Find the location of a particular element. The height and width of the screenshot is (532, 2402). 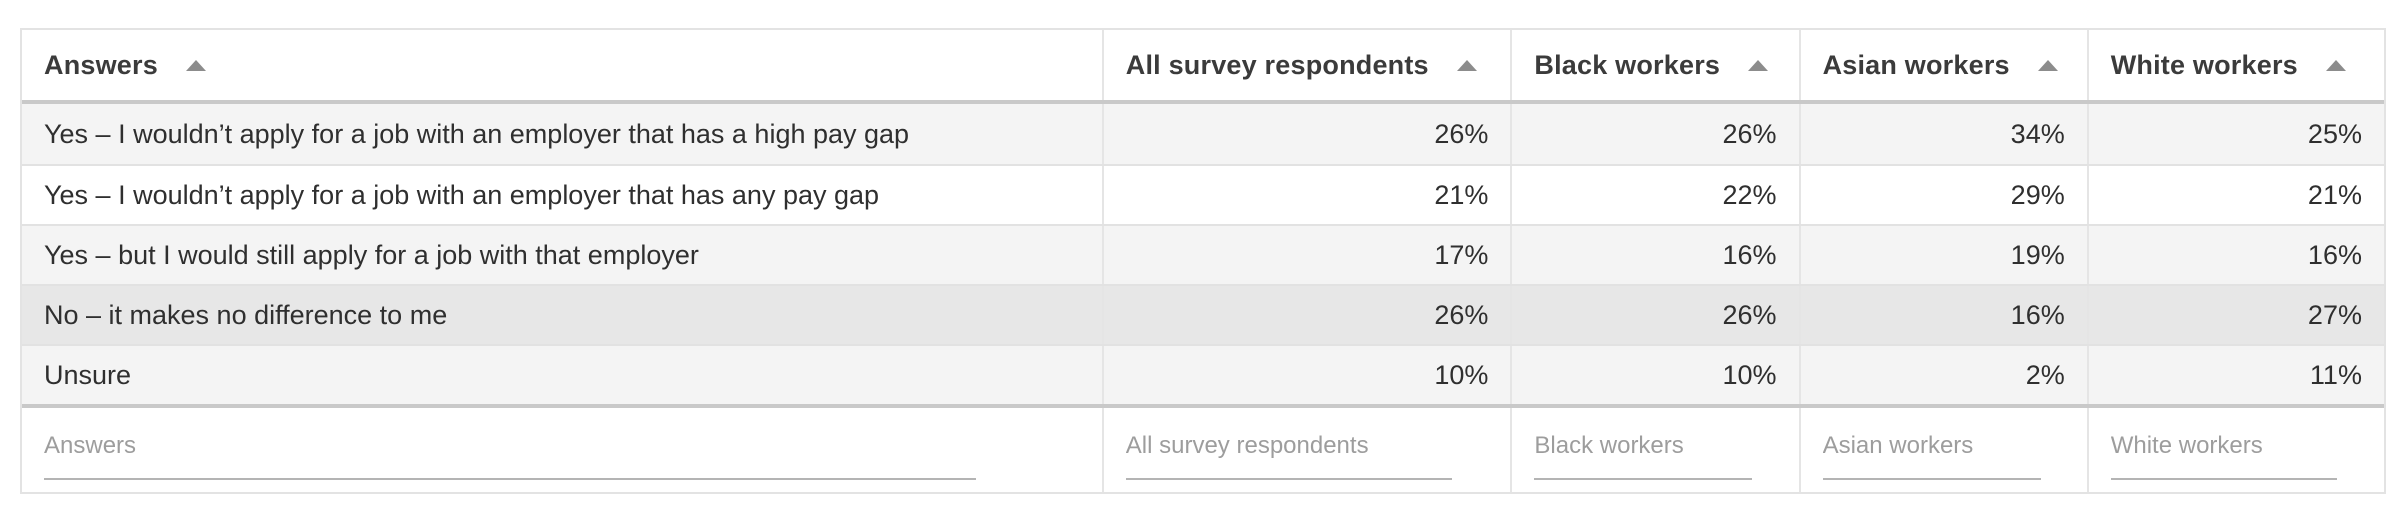

filter-input-black-workers is located at coordinates (1643, 456).